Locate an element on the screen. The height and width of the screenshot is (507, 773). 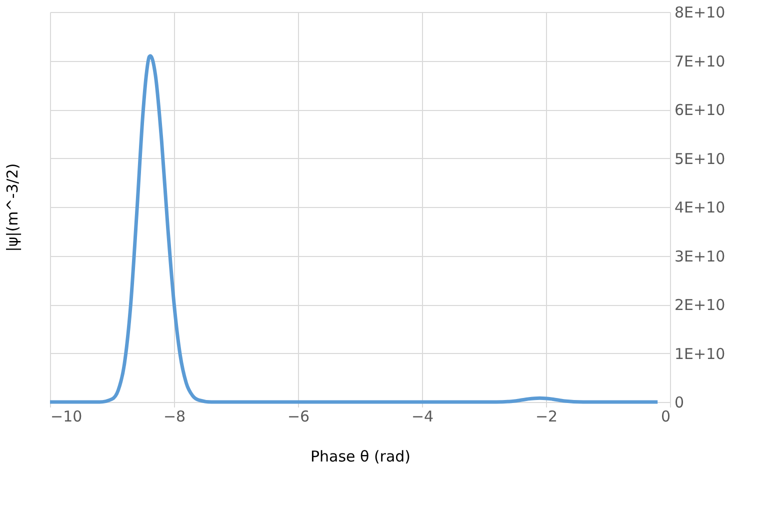
x-tick-label: 0 is located at coordinates (665, 417).